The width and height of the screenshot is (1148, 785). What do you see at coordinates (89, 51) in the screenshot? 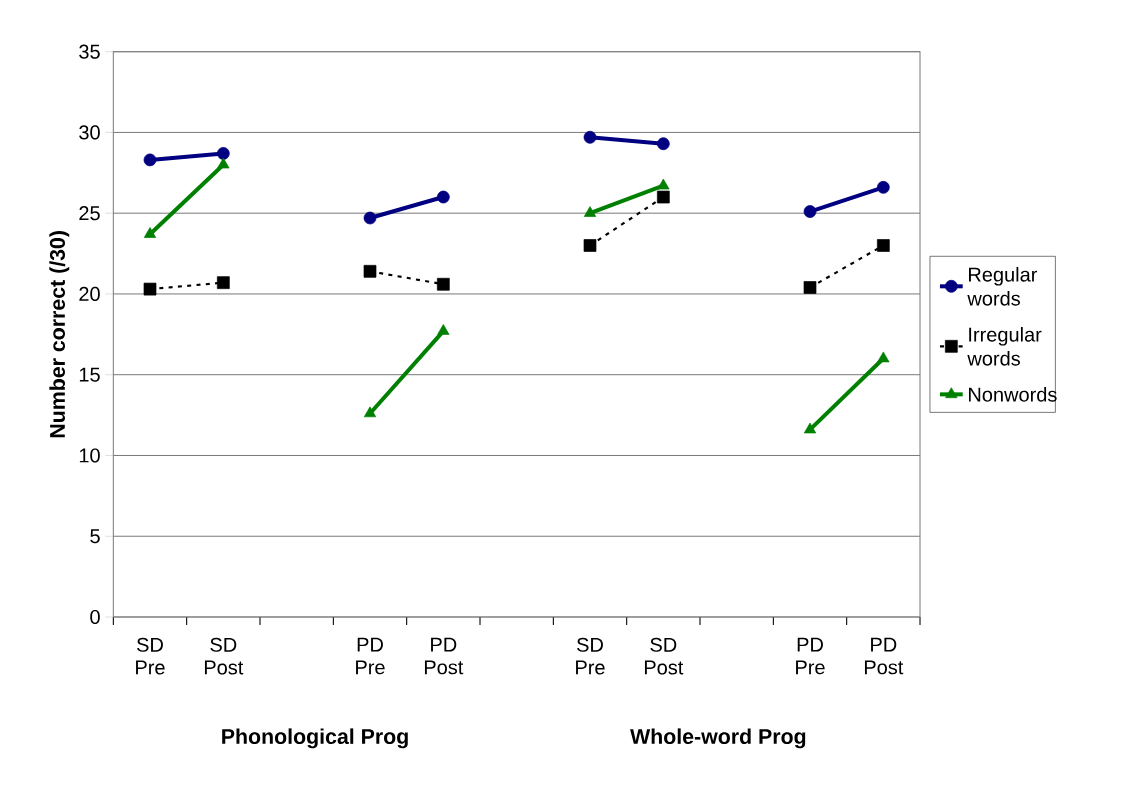
I see `y-tick-label: 35` at bounding box center [89, 51].